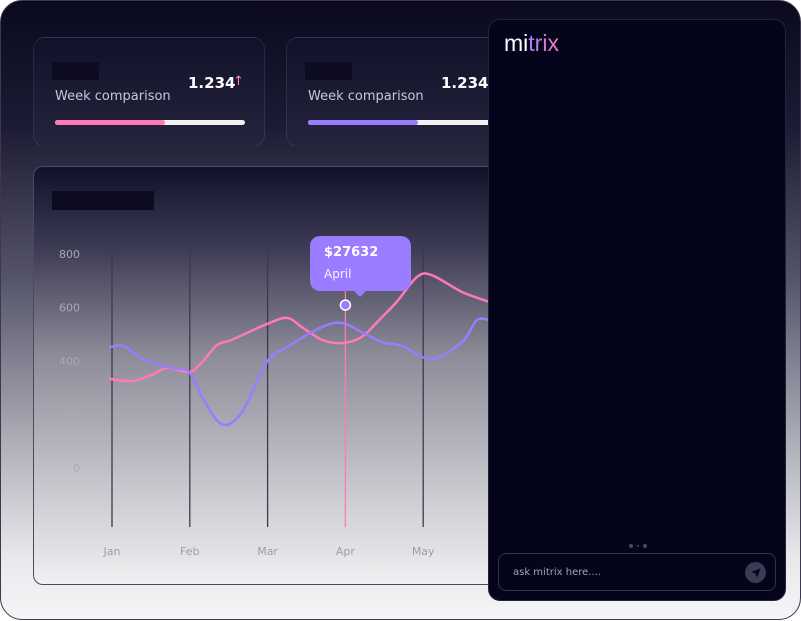 The height and width of the screenshot is (621, 801). What do you see at coordinates (516, 43) in the screenshot?
I see `logo-part1: mi` at bounding box center [516, 43].